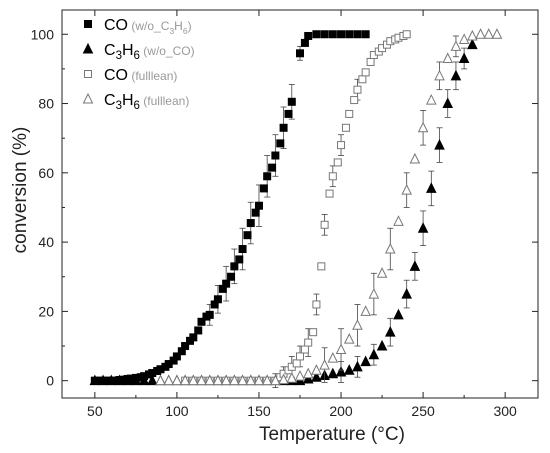  What do you see at coordinates (43, 34) in the screenshot?
I see `y-tick-label: 100` at bounding box center [43, 34].